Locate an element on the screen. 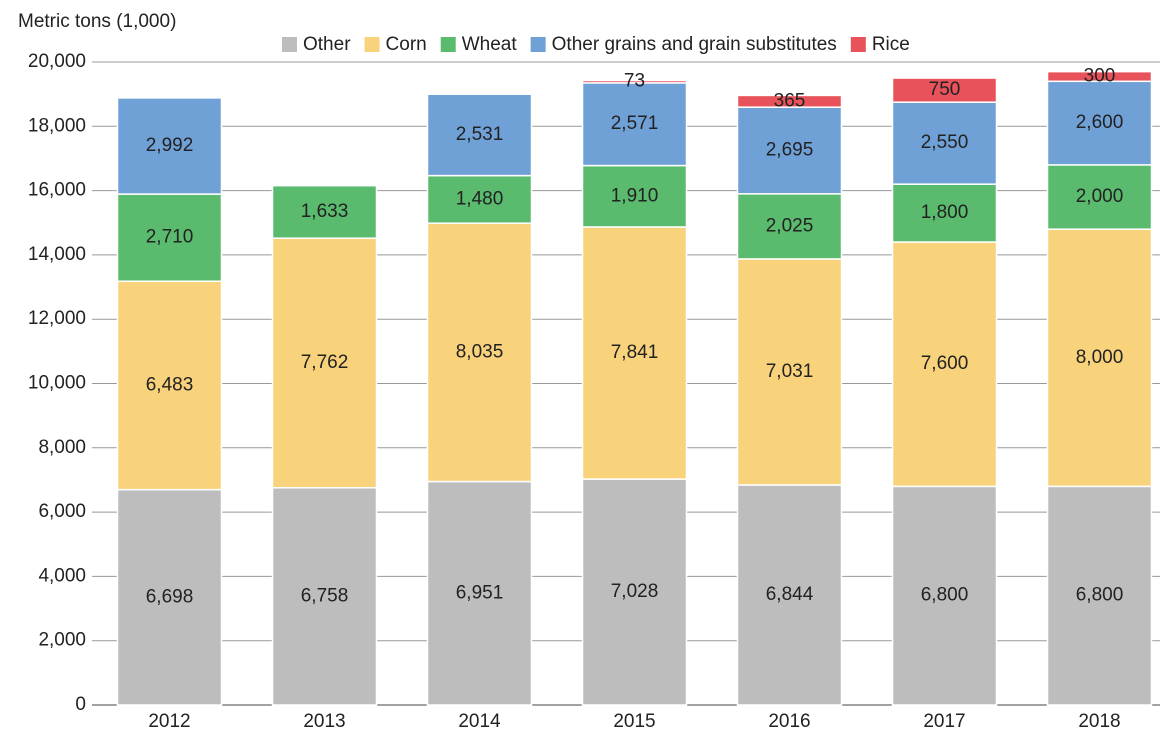 The width and height of the screenshot is (1163, 734). data-label: 750 is located at coordinates (945, 89).